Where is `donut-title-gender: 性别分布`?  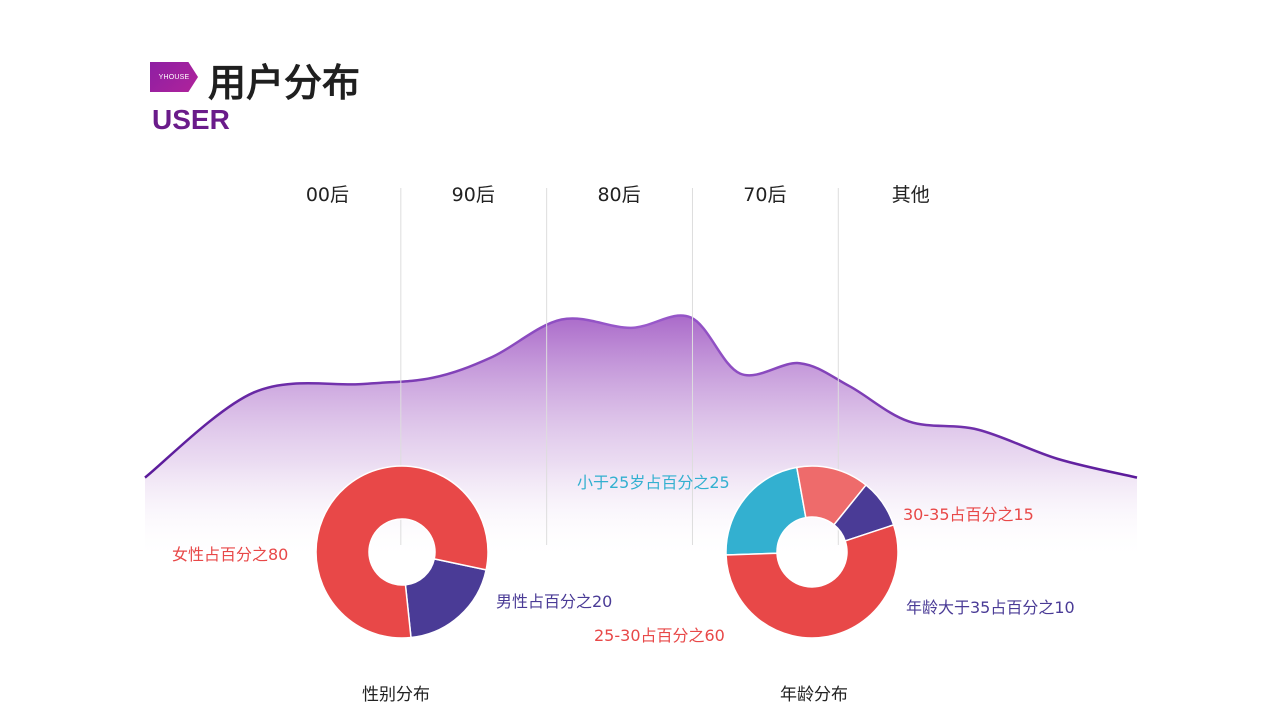 donut-title-gender: 性别分布 is located at coordinates (396, 695).